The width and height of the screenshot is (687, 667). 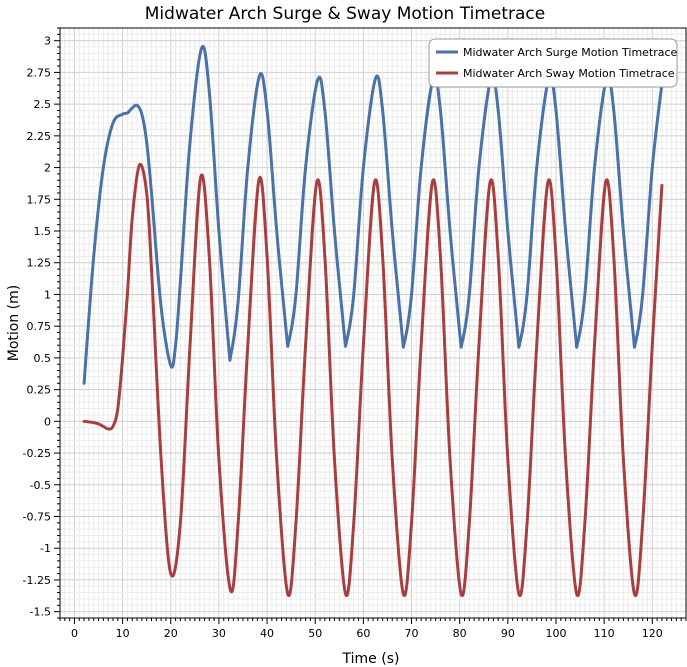 I want to click on x-tick-label: 80, so click(x=460, y=633).